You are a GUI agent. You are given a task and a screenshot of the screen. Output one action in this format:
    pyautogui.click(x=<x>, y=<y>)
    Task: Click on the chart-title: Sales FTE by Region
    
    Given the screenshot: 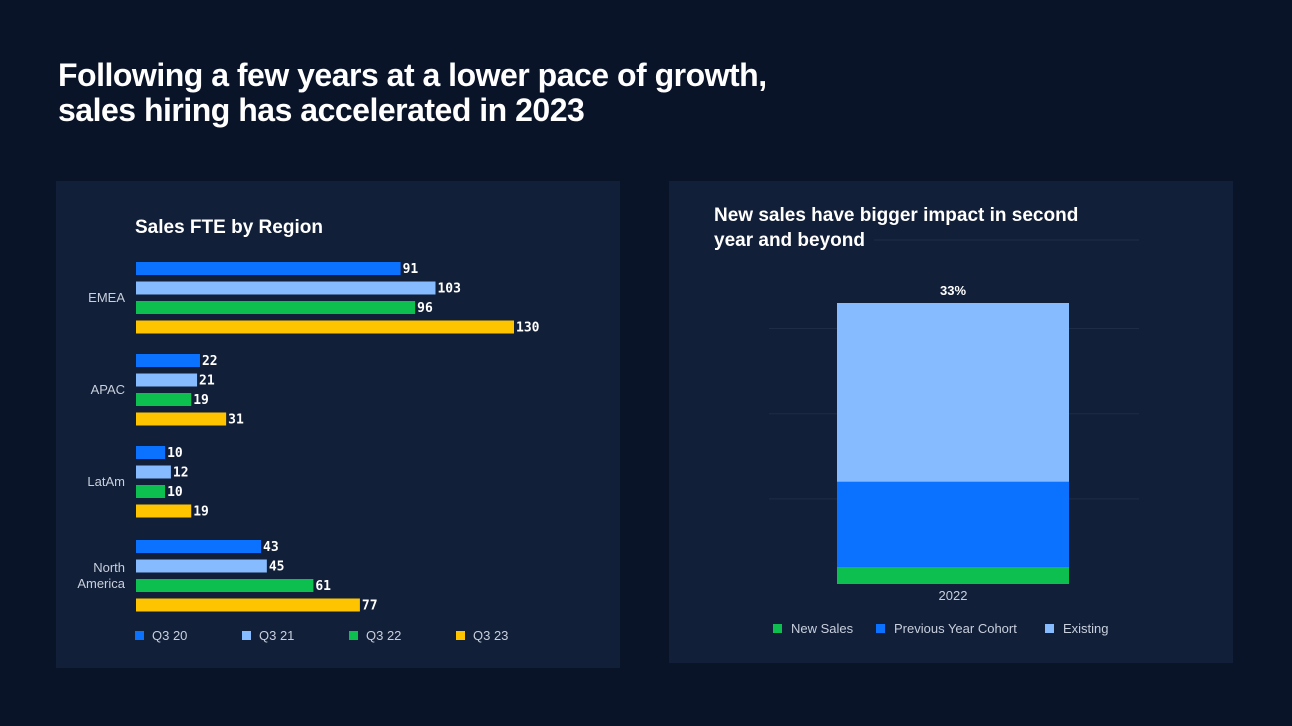 What is the action you would take?
    pyautogui.click(x=229, y=227)
    